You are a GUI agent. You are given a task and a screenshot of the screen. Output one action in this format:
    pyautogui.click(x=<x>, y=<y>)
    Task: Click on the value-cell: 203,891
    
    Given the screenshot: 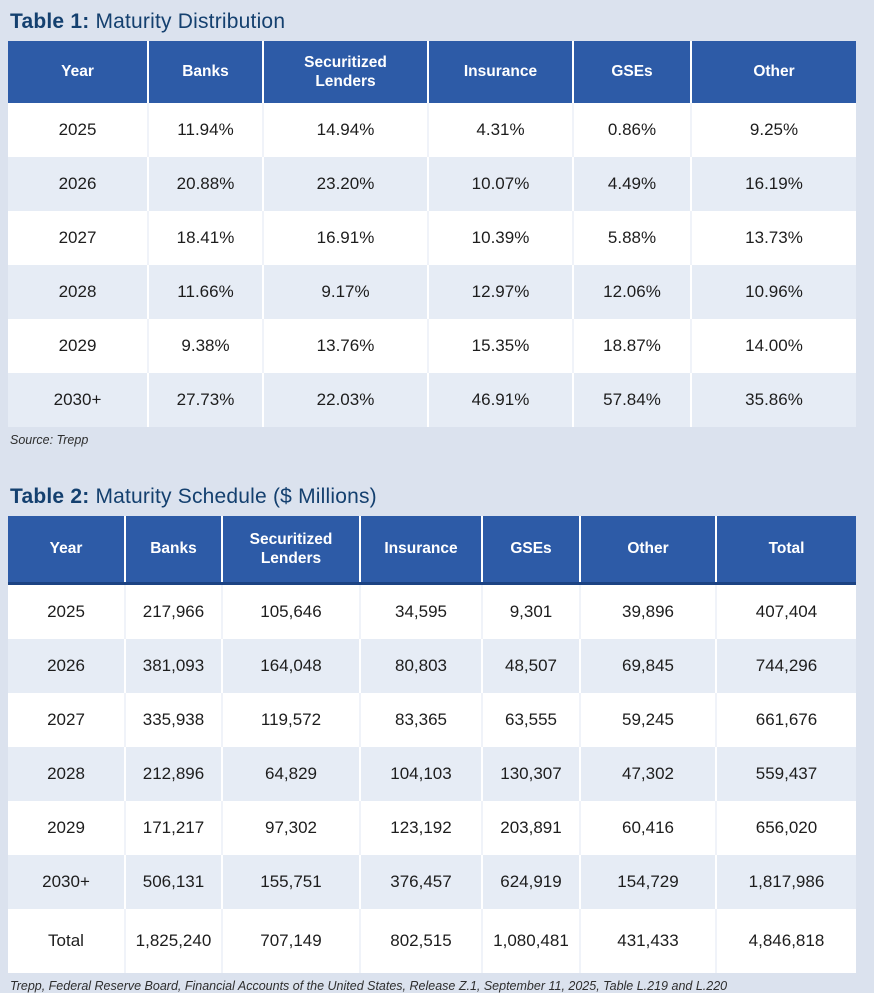 What is the action you would take?
    pyautogui.click(x=531, y=828)
    